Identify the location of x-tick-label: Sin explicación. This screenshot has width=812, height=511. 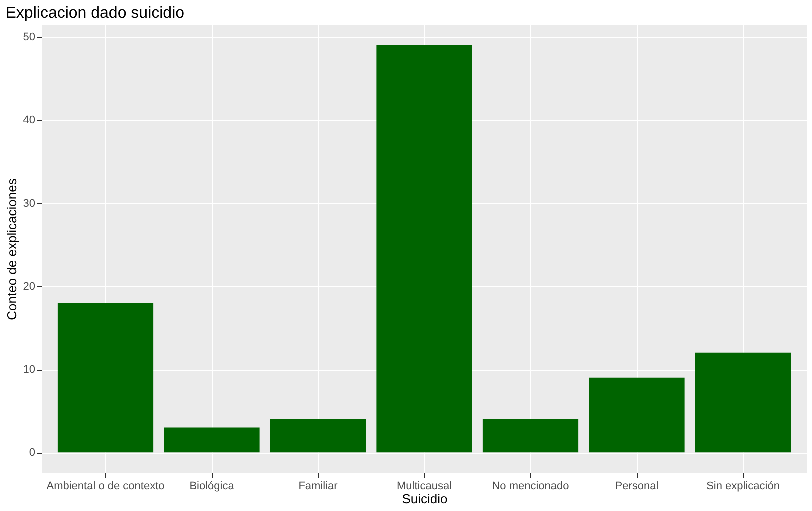
(743, 486).